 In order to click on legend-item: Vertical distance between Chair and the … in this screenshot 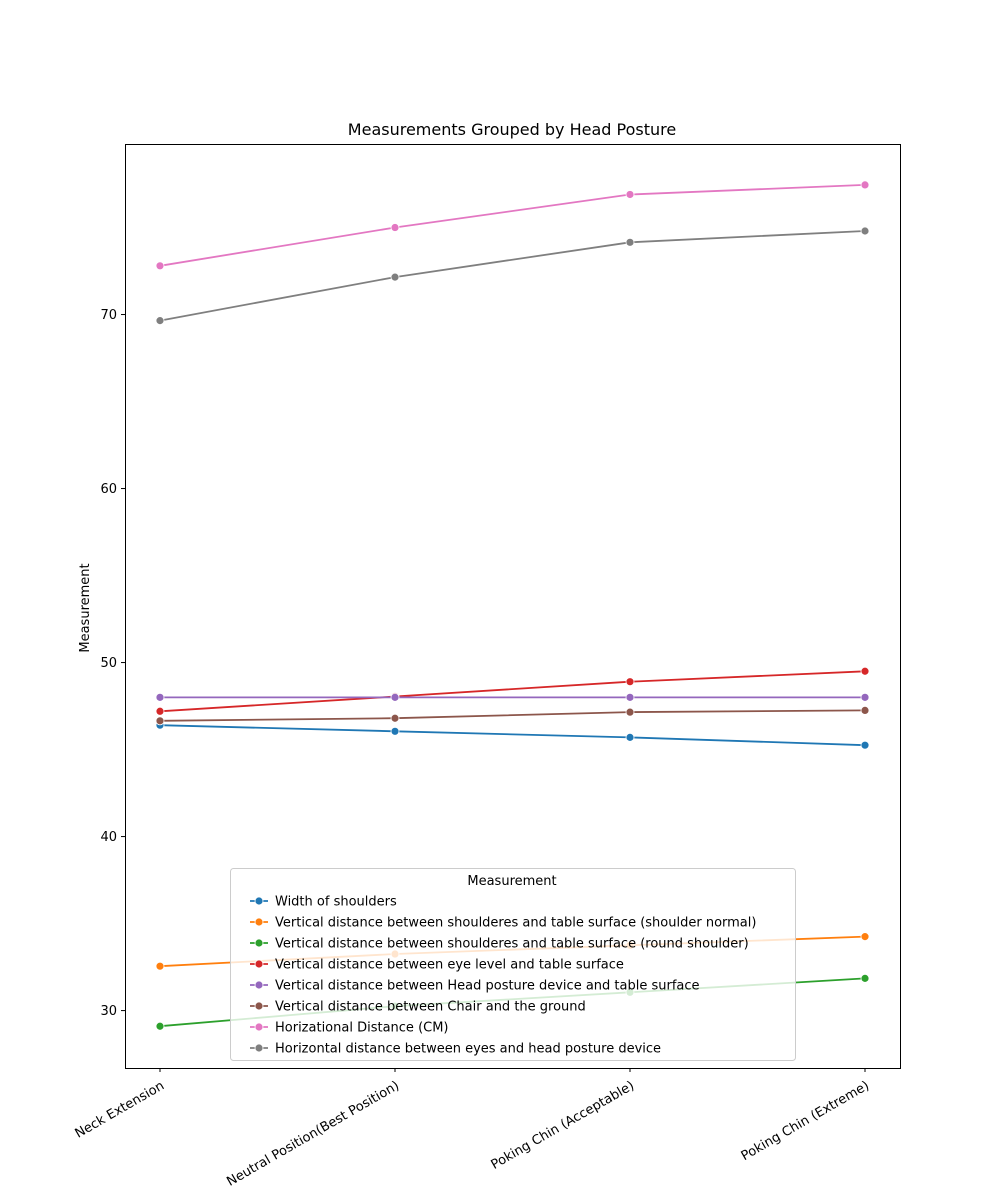, I will do `click(418, 1007)`.